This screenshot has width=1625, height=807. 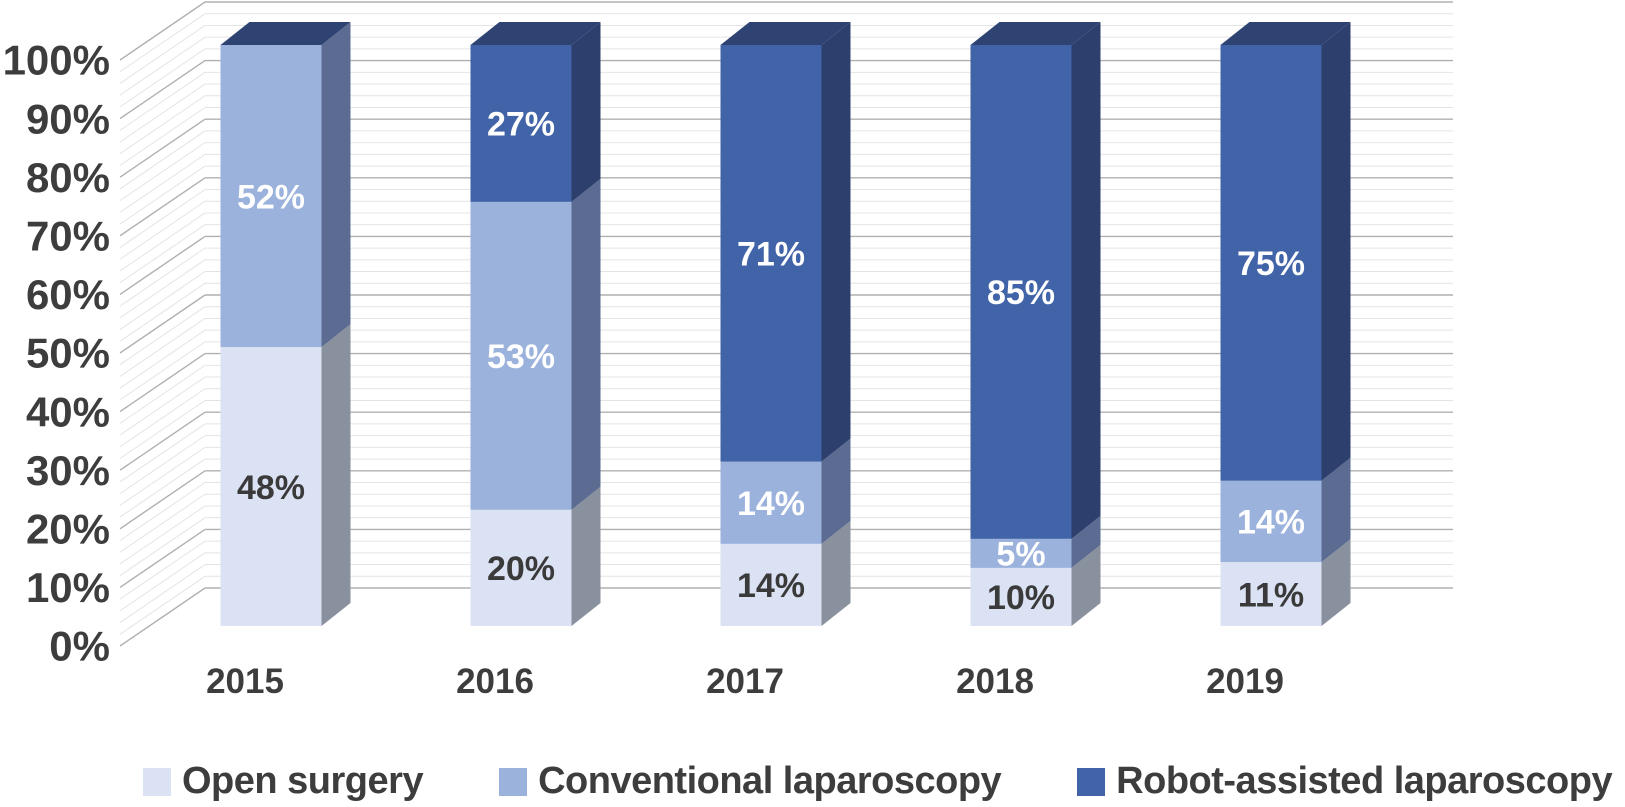 What do you see at coordinates (68, 411) in the screenshot?
I see `y-axis-tick-label: 40%` at bounding box center [68, 411].